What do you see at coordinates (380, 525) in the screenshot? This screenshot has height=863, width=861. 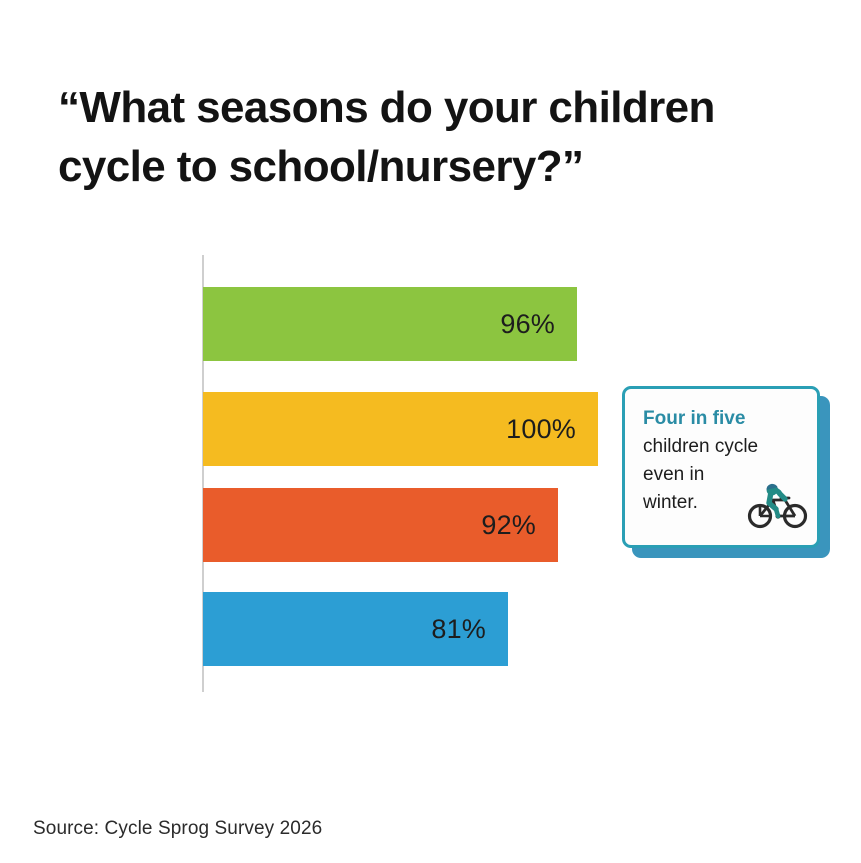 I see `bar-autumn: 92%` at bounding box center [380, 525].